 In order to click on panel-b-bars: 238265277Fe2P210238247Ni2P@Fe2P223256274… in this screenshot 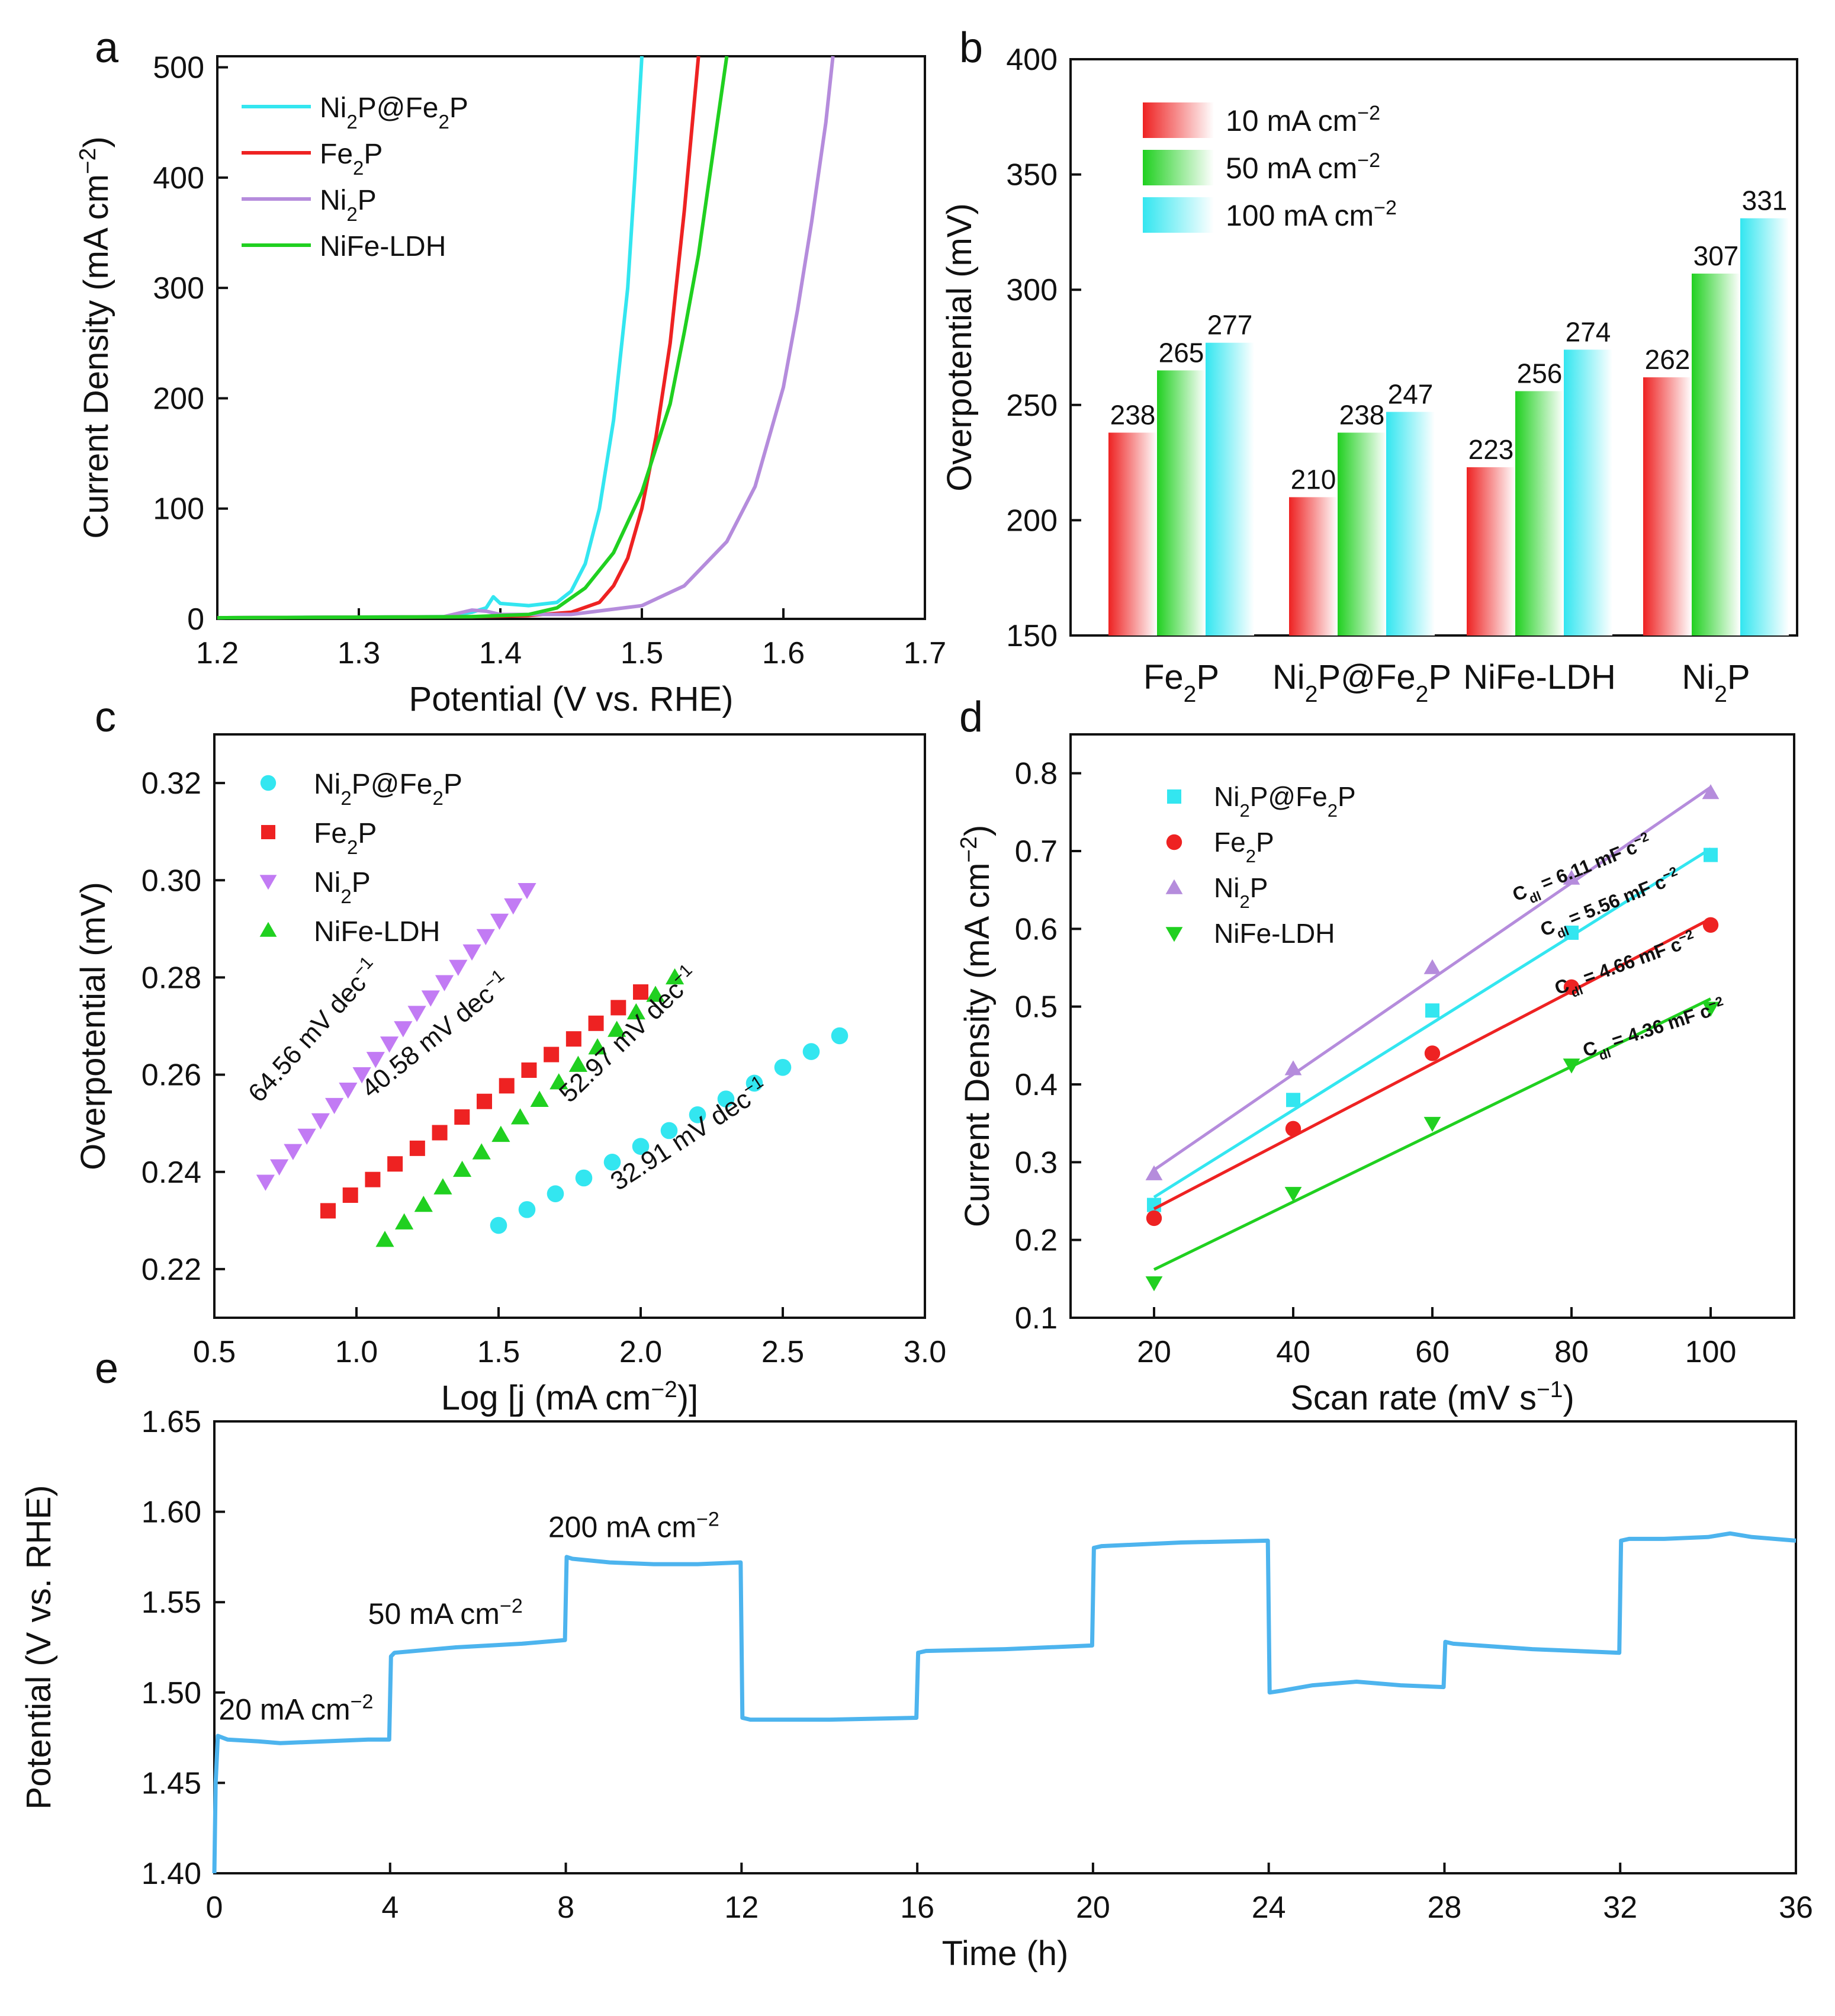, I will do `click(1448, 446)`.